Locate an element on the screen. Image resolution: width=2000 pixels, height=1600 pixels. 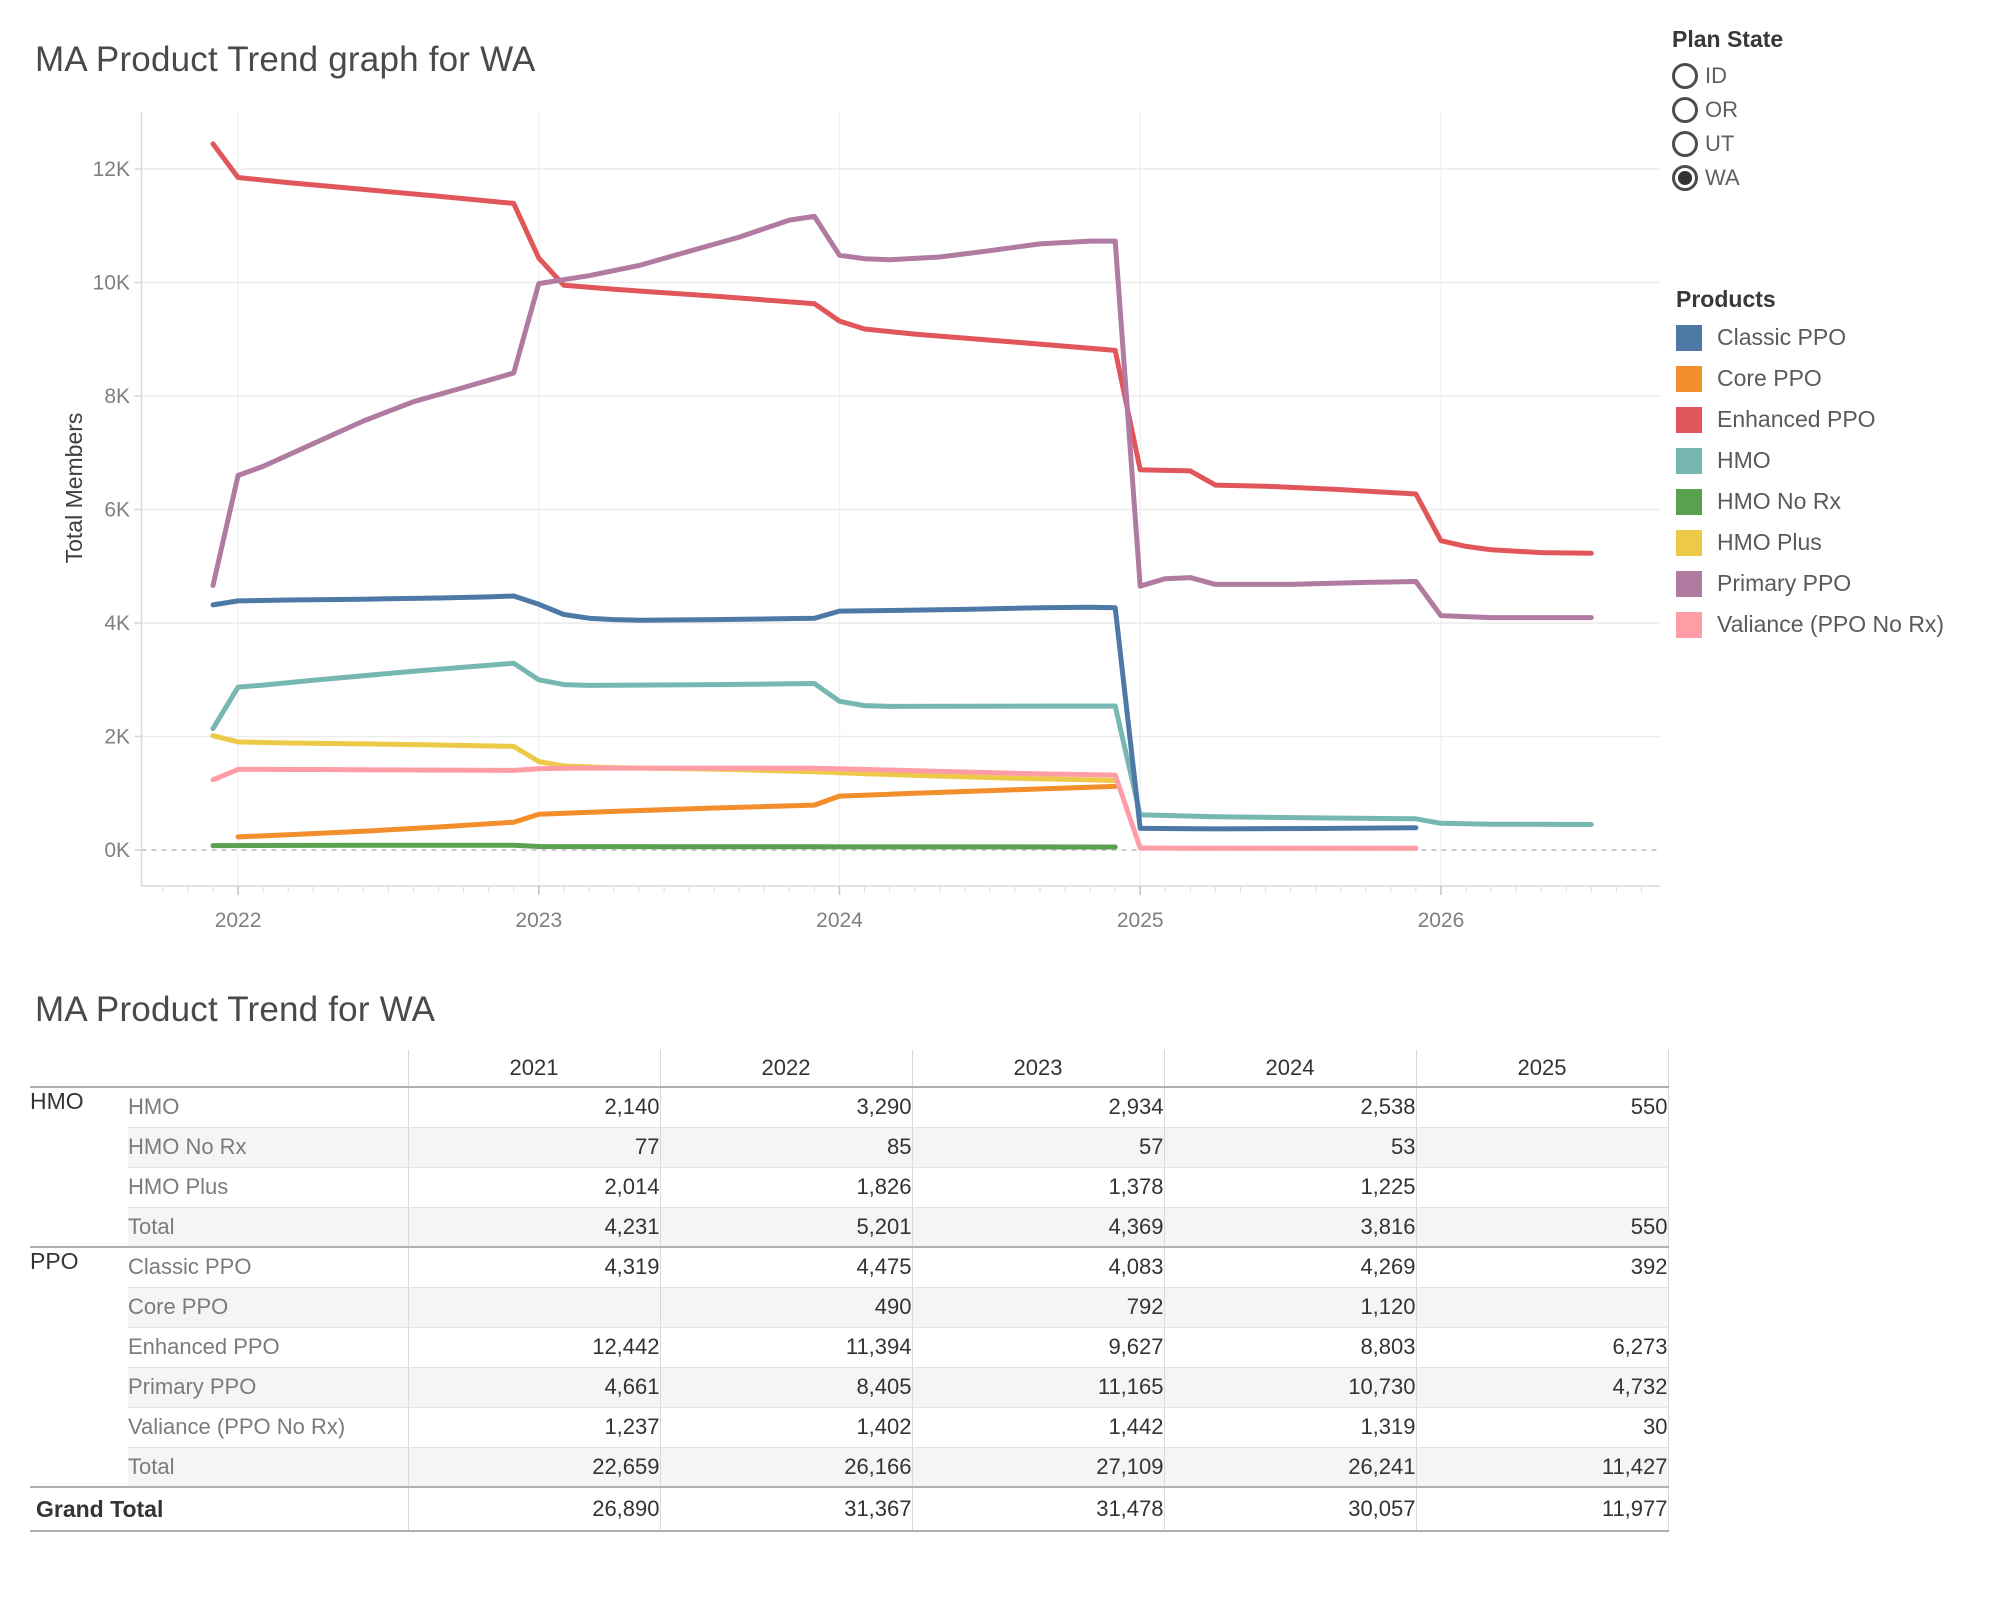
table-row-hmo-no-rx: HMO No Rx 77 85 57 53 is located at coordinates (849, 1147).